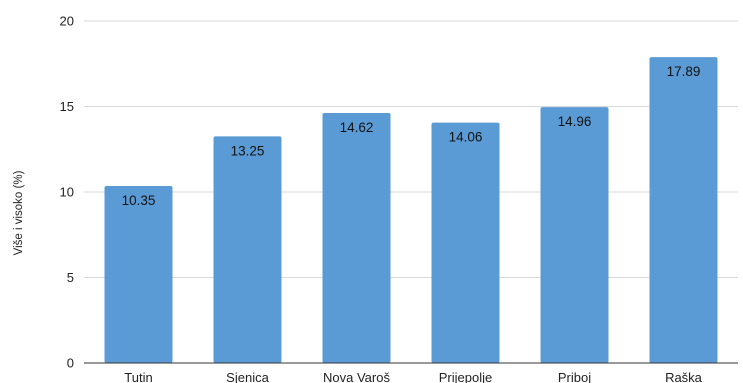 Image resolution: width=743 pixels, height=383 pixels. Describe the element at coordinates (138, 376) in the screenshot. I see `x-tick-label-0: Tutin` at that location.